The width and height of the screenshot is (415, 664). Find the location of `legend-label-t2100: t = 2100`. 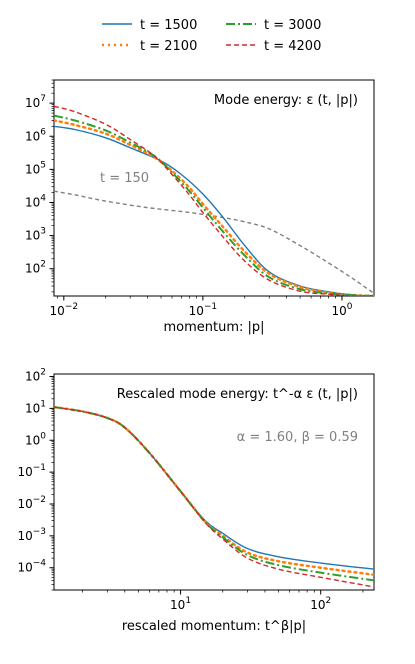

legend-label-t2100: t = 2100 is located at coordinates (168, 46).